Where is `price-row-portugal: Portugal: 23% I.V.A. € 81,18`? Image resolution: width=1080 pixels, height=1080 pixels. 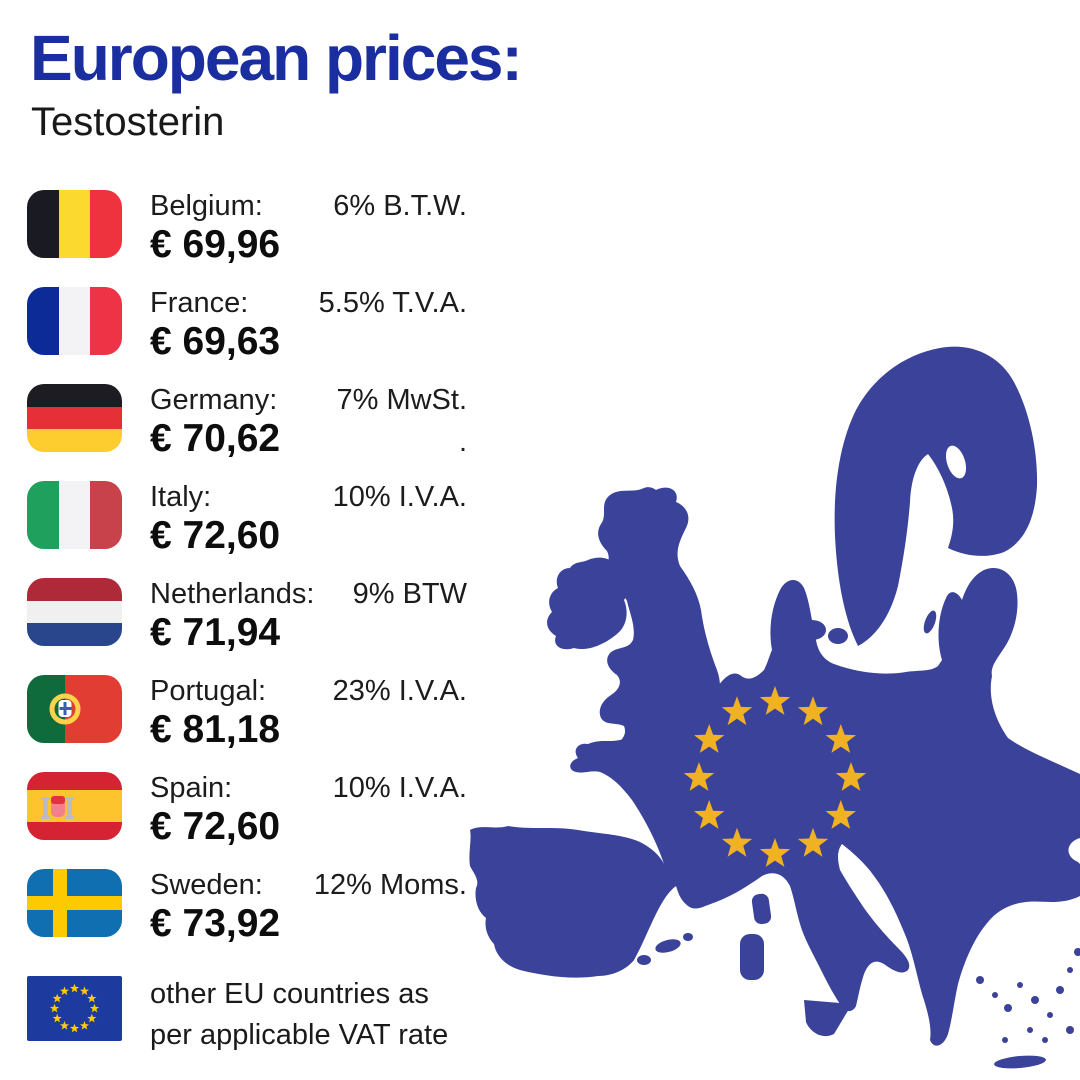
price-row-portugal: Portugal: 23% I.V.A. € 81,18 is located at coordinates (247, 713).